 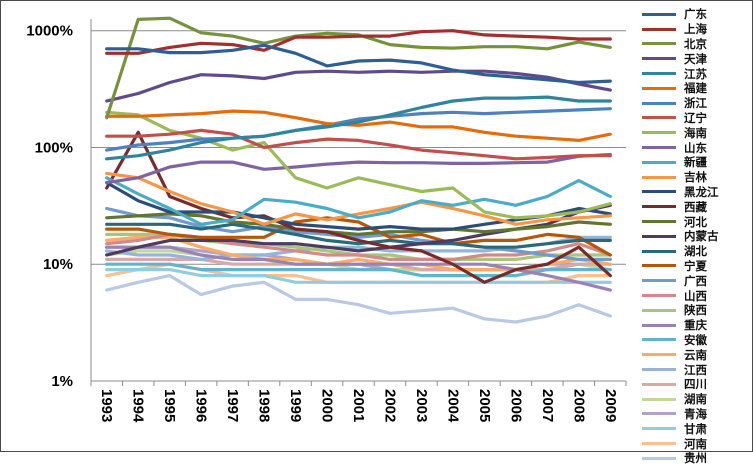 What do you see at coordinates (49, 31) in the screenshot?
I see `y-tick-label: 1000%` at bounding box center [49, 31].